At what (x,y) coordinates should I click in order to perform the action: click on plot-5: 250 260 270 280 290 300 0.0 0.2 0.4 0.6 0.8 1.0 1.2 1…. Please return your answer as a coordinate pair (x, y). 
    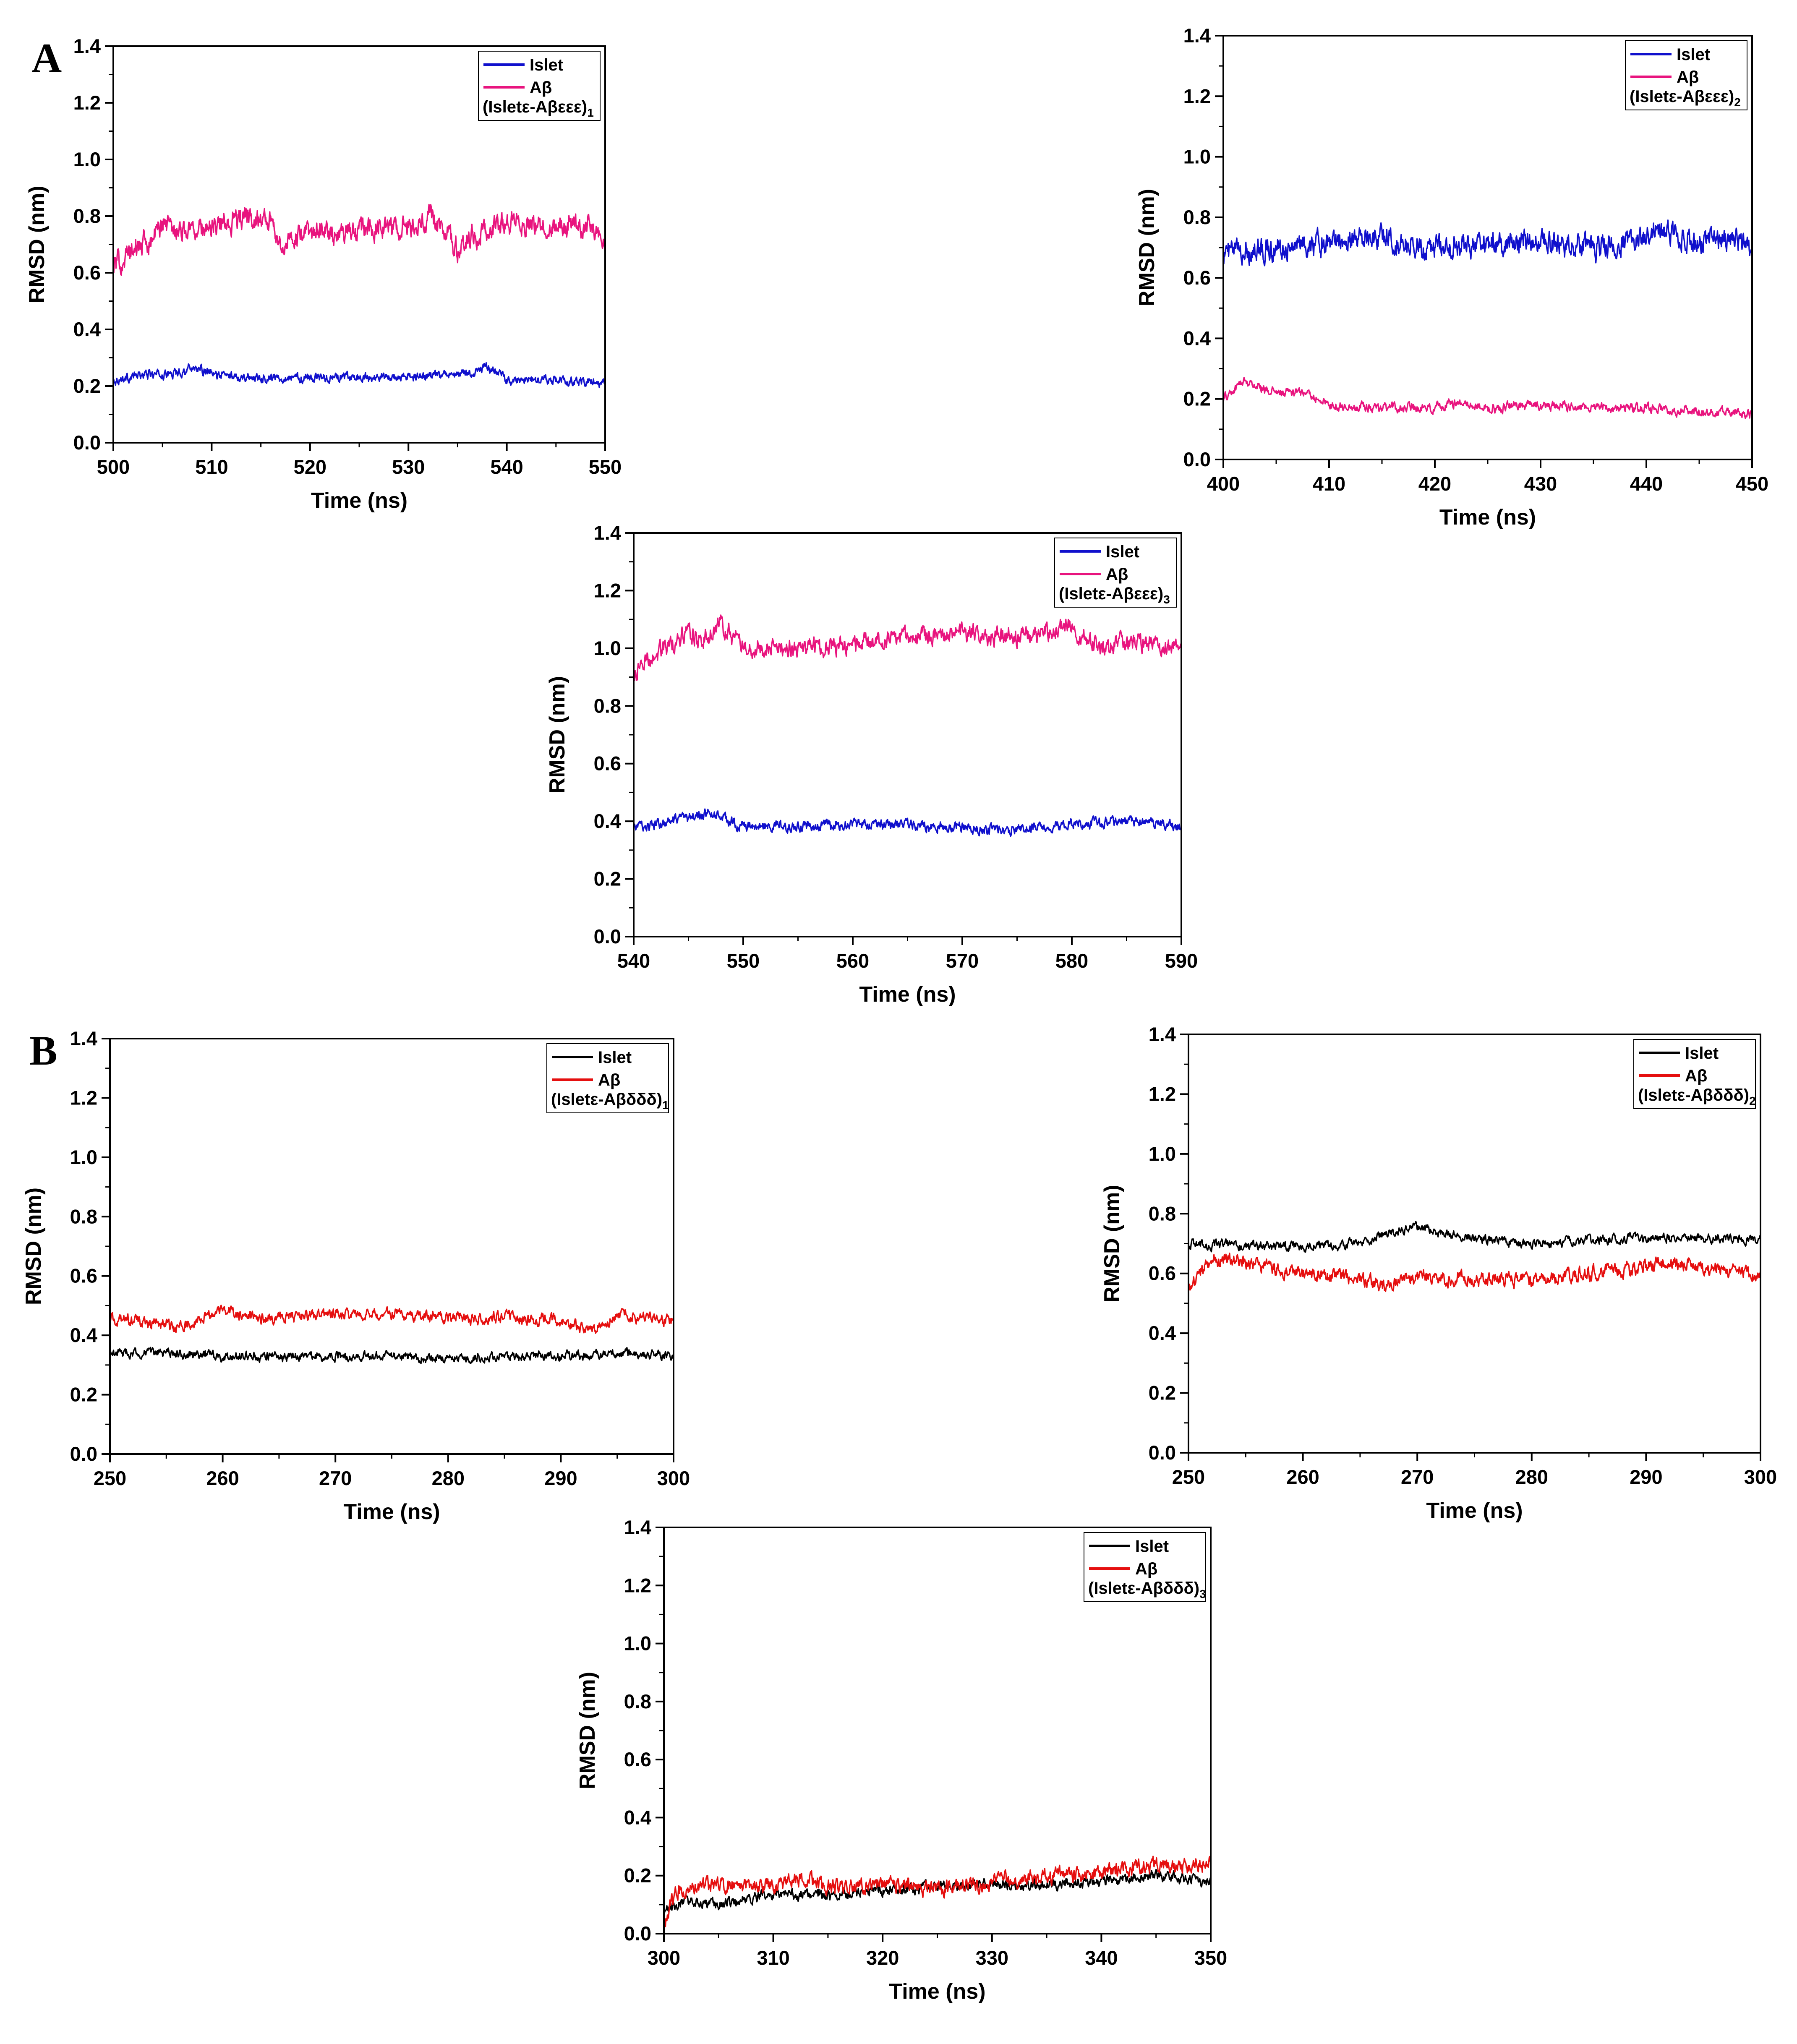
    Looking at the image, I should click on (1438, 1273).